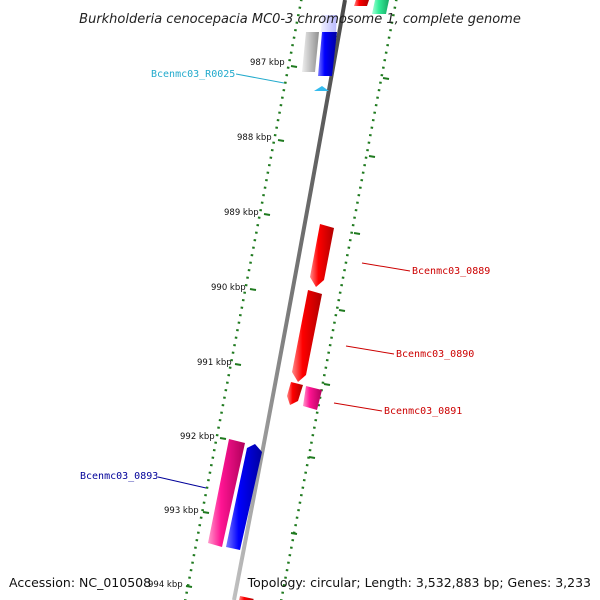 The width and height of the screenshot is (600, 600). What do you see at coordinates (380, 7) in the screenshot?
I see `feature-green-top` at bounding box center [380, 7].